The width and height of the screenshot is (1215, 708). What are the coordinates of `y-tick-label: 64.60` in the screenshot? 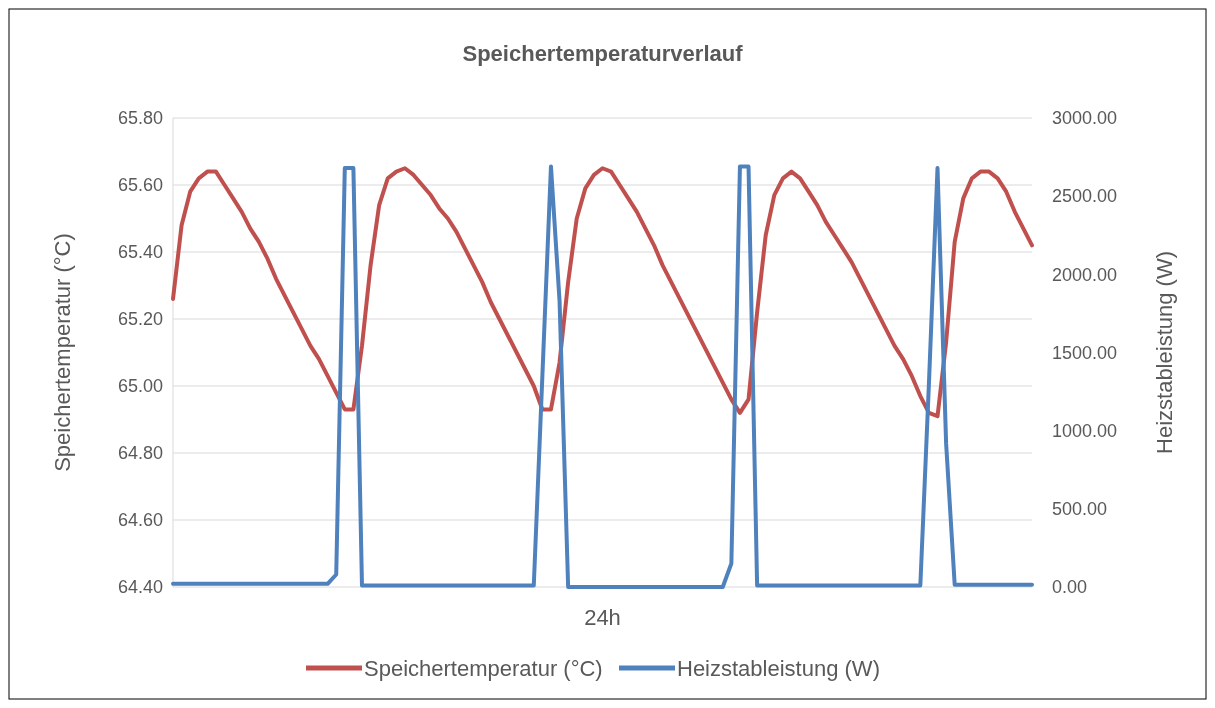 It's located at (140, 520).